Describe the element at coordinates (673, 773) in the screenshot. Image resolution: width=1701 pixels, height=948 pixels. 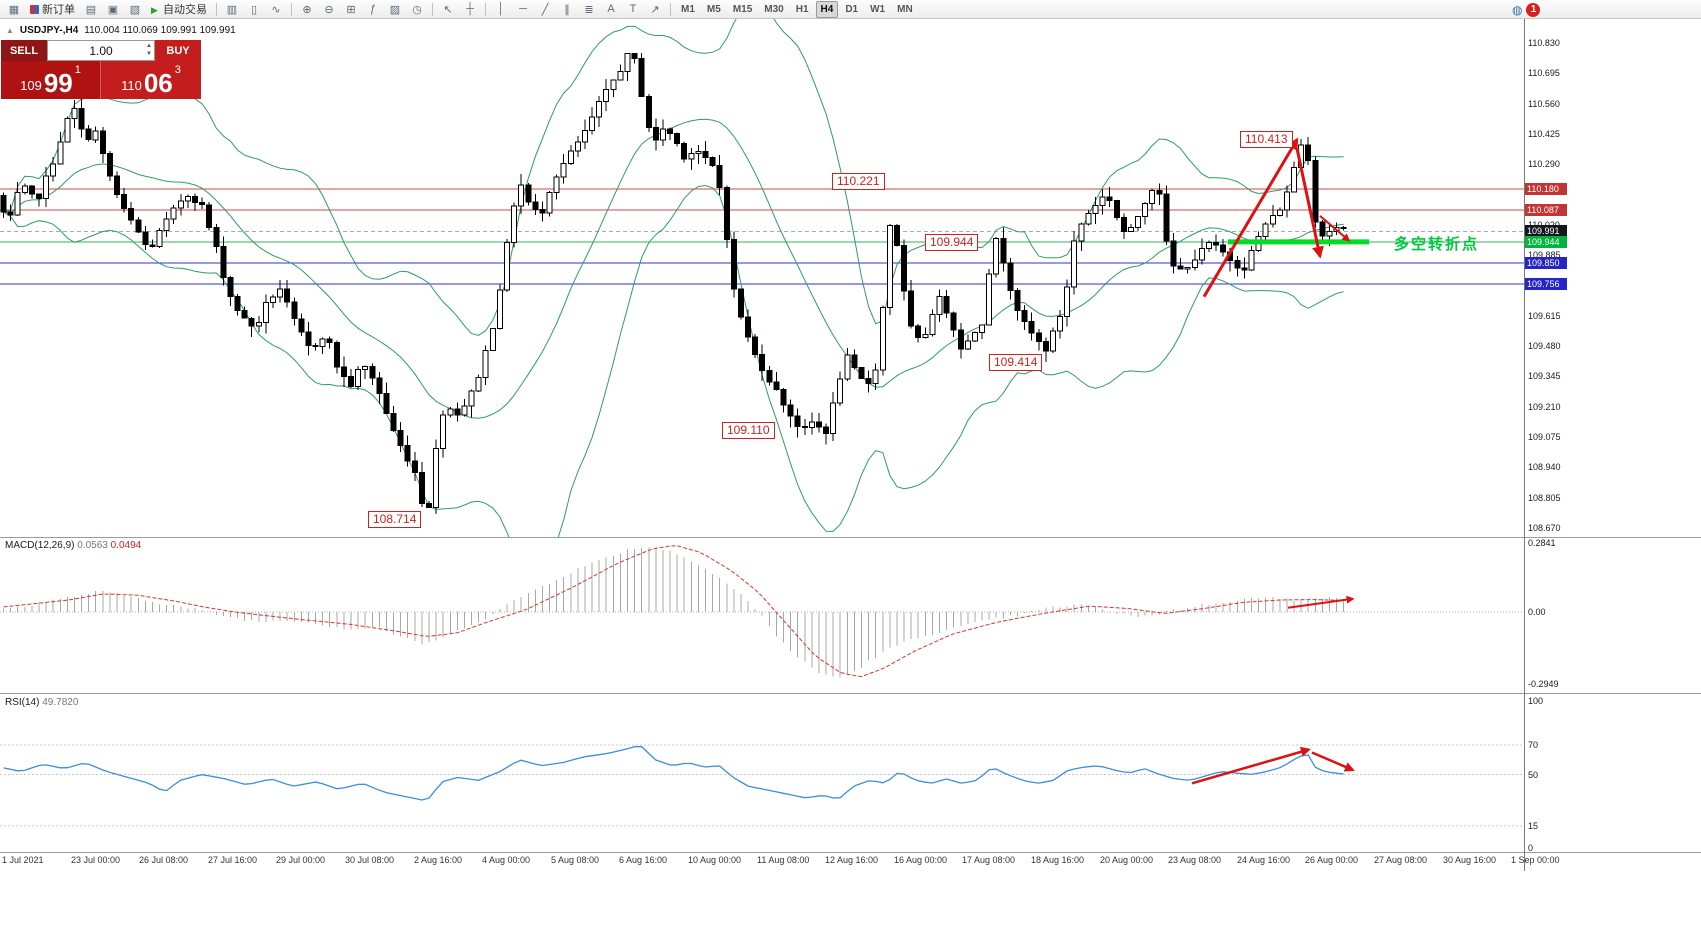
I see `rsi-line` at that location.